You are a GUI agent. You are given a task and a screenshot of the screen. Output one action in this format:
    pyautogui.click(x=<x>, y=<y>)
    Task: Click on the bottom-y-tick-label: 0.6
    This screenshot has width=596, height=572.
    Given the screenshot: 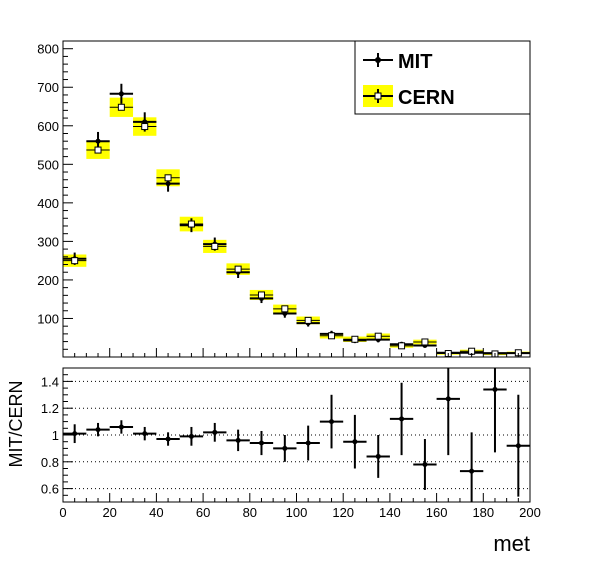 What is the action you would take?
    pyautogui.click(x=50, y=489)
    